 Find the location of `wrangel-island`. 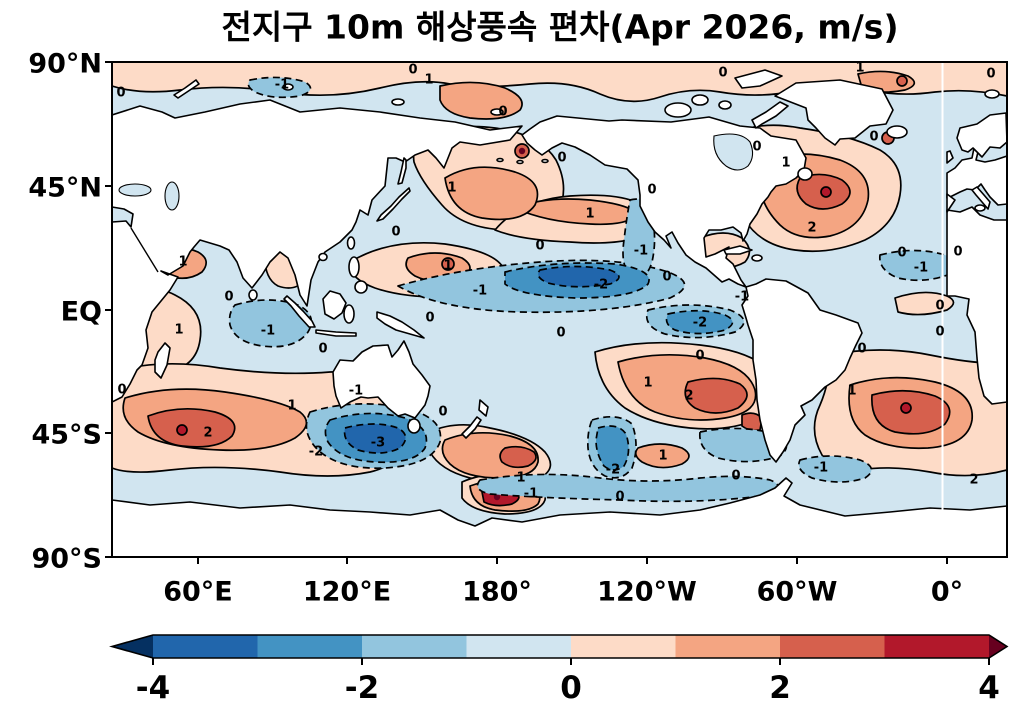

wrangel-island is located at coordinates (497, 112).